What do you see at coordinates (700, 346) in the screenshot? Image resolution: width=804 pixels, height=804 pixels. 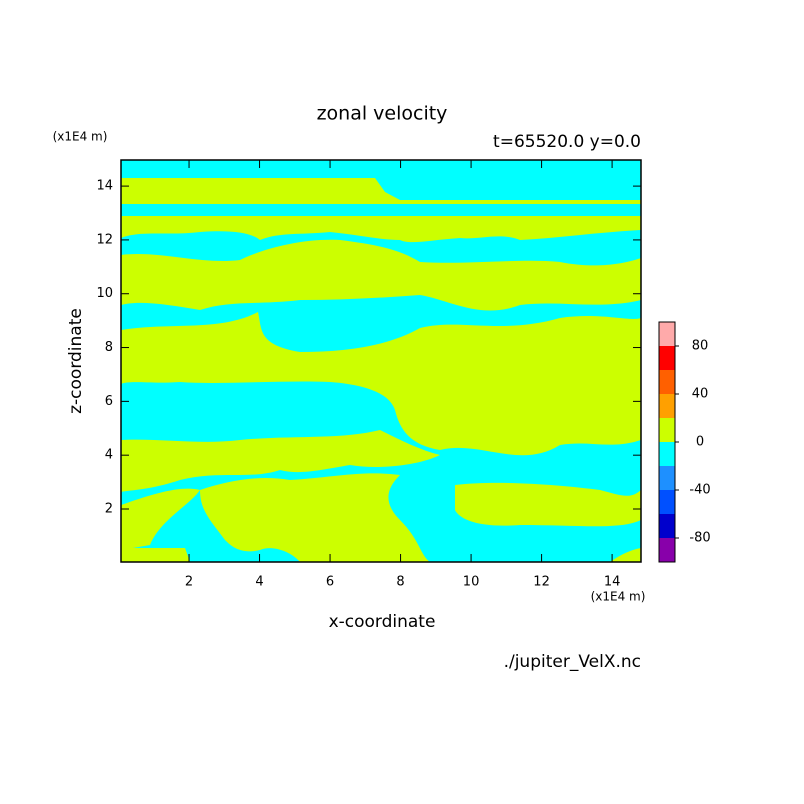 I see `colorbar-tick-label: 80` at bounding box center [700, 346].